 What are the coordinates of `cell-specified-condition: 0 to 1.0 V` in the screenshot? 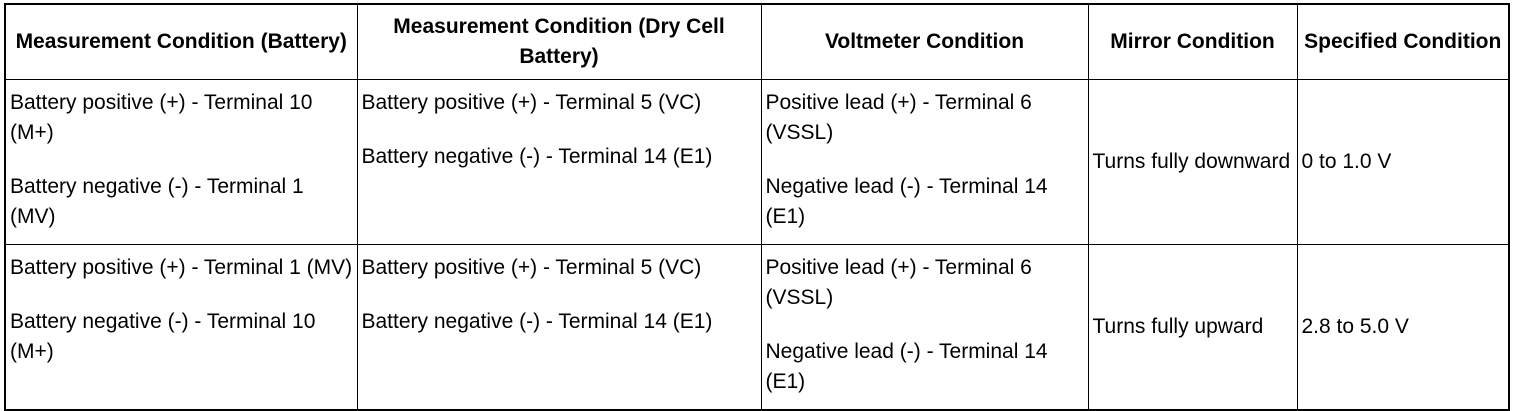 It's located at (1403, 162).